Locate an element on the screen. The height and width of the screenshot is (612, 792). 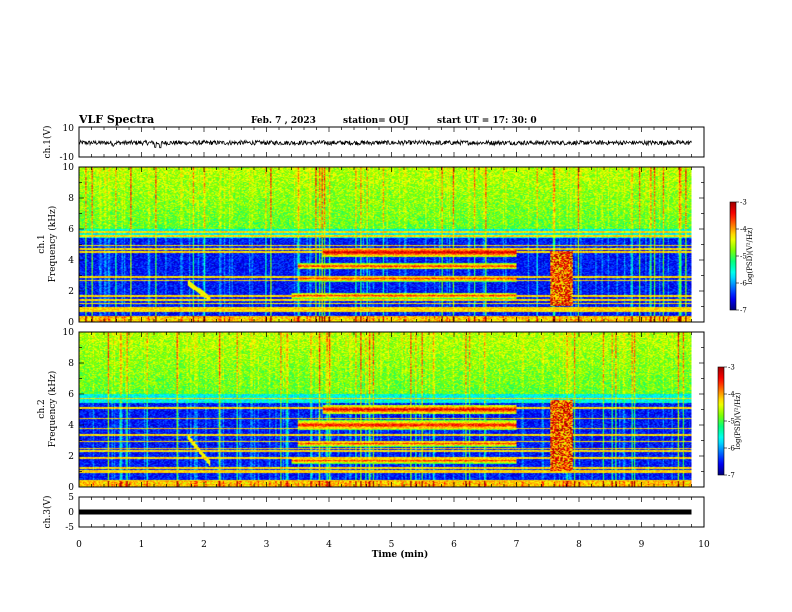
time-tick-label: 3 is located at coordinates (267, 545).